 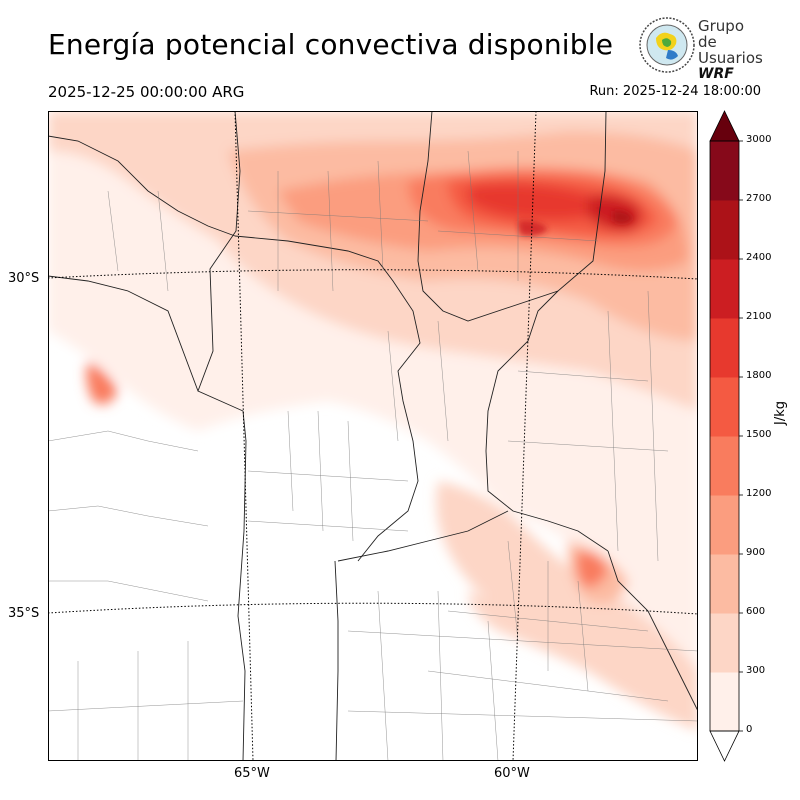 I want to click on logo: Grupo de Usuarios WRF, so click(x=700, y=49).